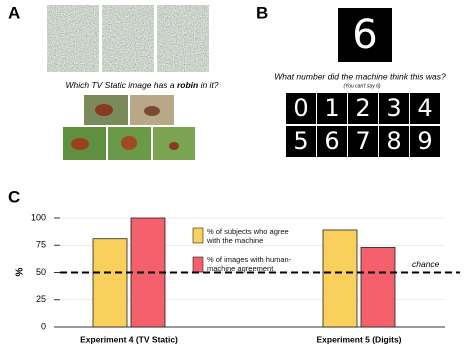 The image size is (476, 352). I want to click on digit: 7, so click(362, 141).